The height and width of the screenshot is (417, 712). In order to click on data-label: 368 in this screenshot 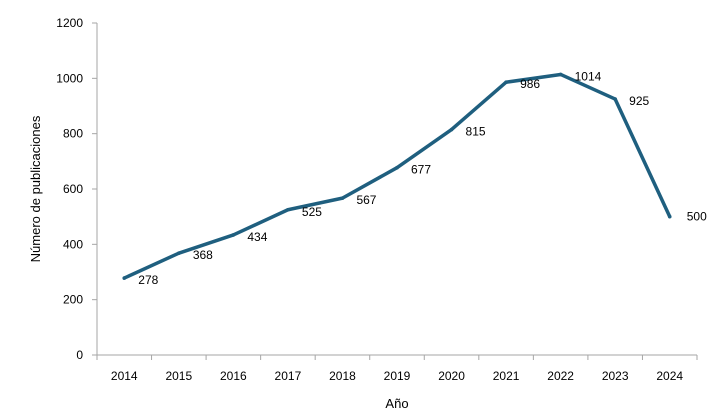, I will do `click(203, 255)`.